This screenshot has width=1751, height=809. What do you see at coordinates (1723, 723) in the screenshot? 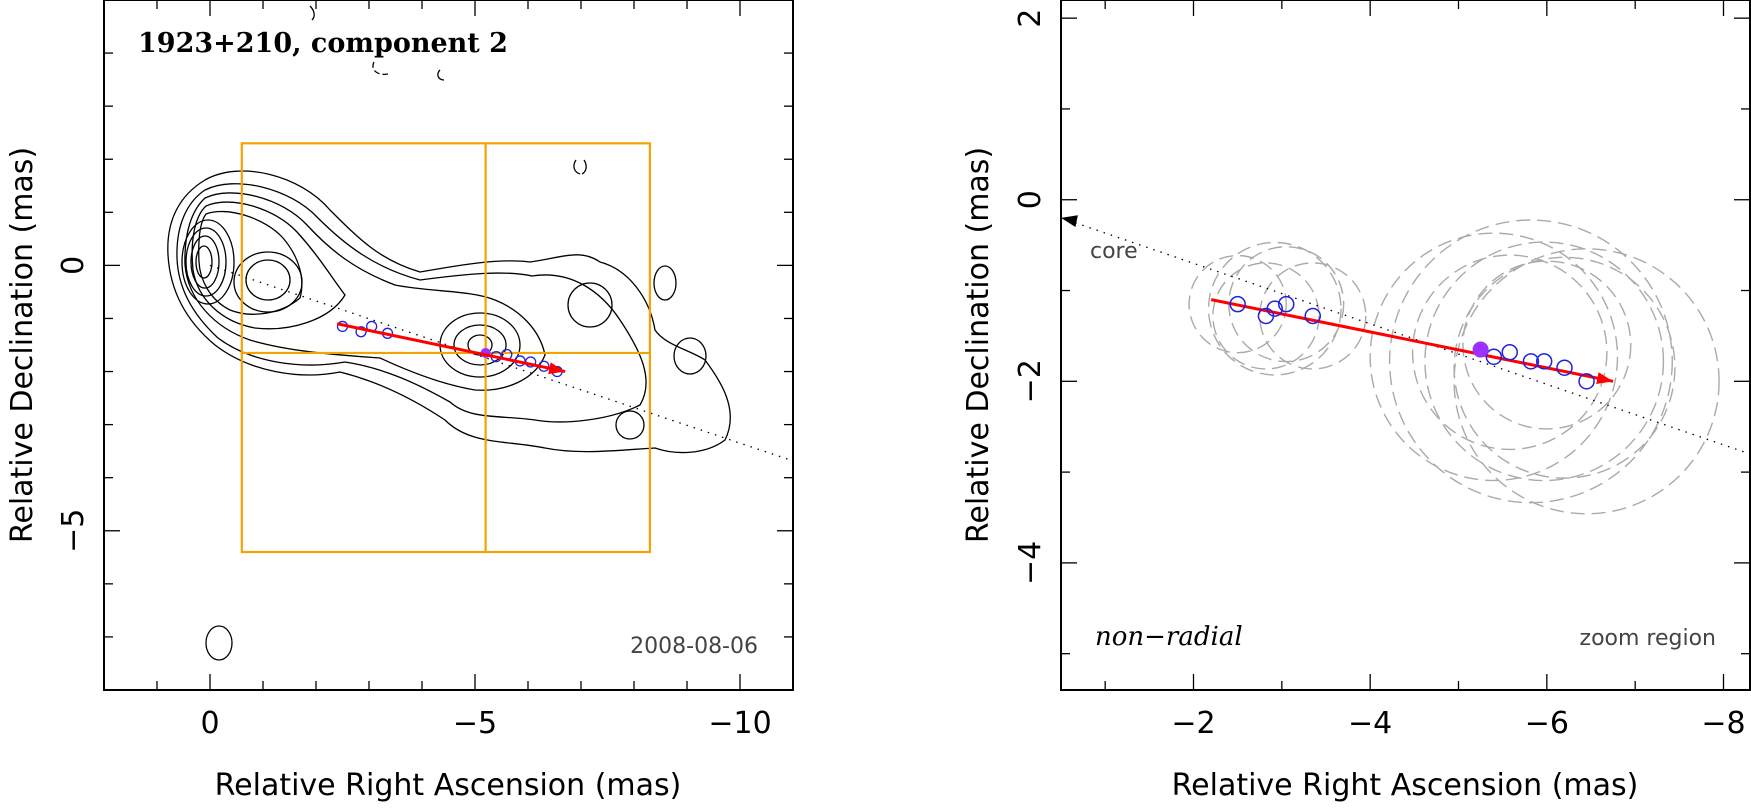
I see `x-tick-label: −8` at bounding box center [1723, 723].